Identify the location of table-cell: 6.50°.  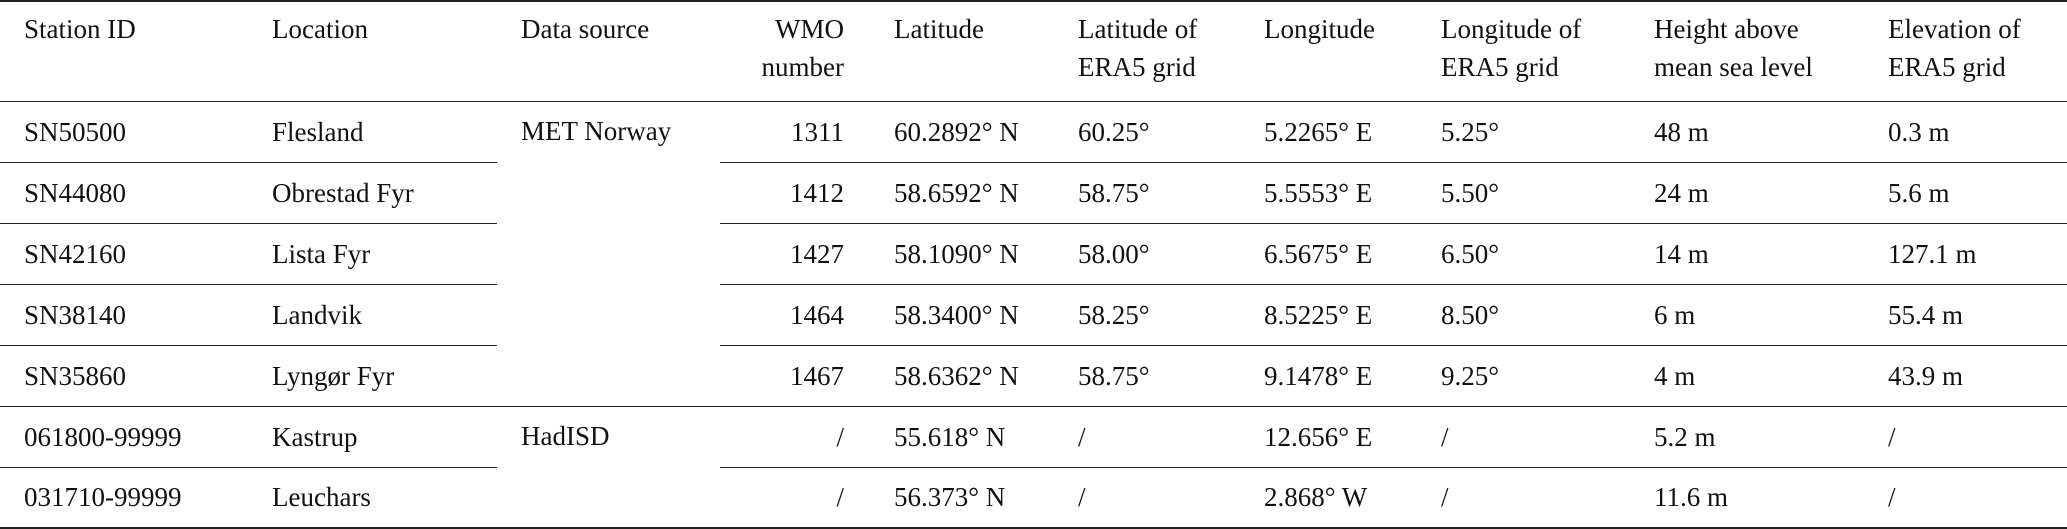
(1523, 254).